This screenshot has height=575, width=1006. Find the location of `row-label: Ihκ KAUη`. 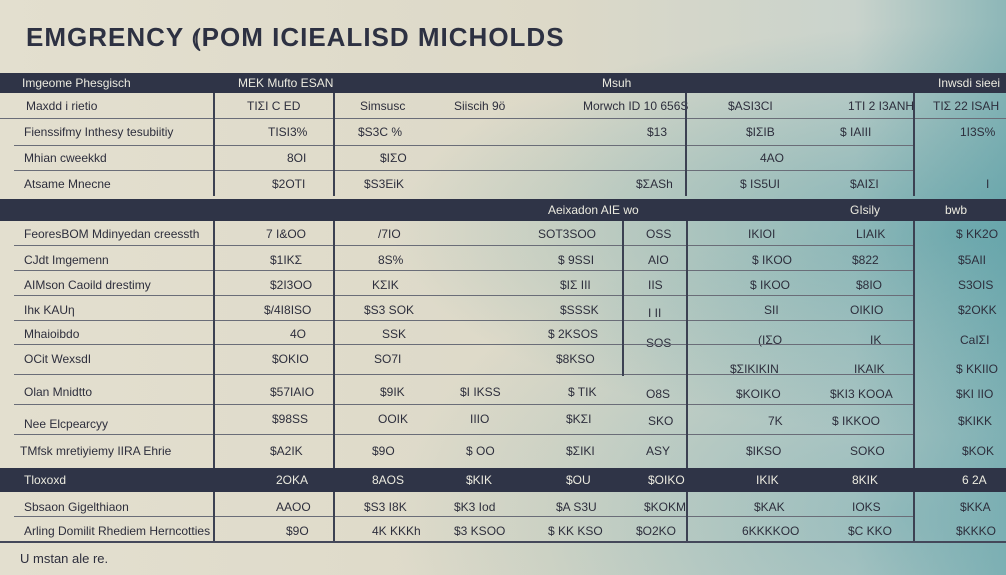

row-label: Ihκ KAUη is located at coordinates (49, 310).